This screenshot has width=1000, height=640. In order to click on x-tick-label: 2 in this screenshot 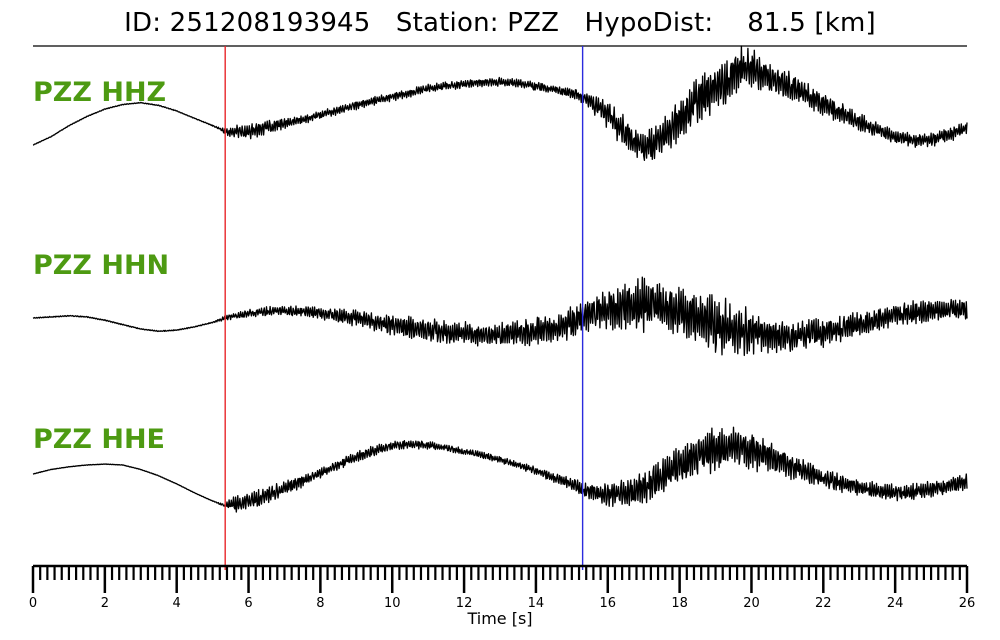, I will do `click(105, 603)`.